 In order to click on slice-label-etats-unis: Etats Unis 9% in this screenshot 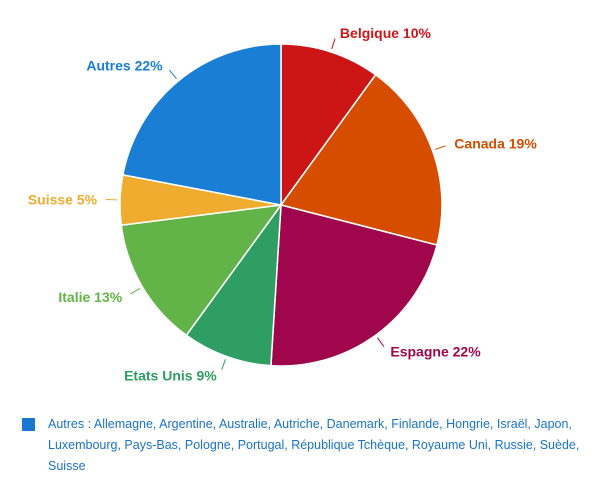, I will do `click(170, 375)`.